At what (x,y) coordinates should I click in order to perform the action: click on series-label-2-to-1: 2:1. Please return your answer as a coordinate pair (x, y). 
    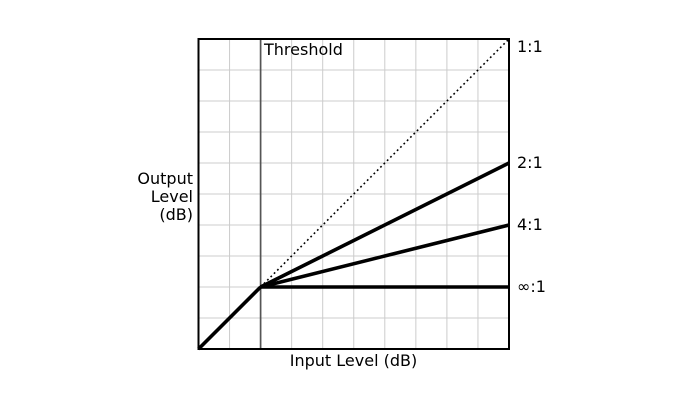
    Looking at the image, I should click on (530, 162).